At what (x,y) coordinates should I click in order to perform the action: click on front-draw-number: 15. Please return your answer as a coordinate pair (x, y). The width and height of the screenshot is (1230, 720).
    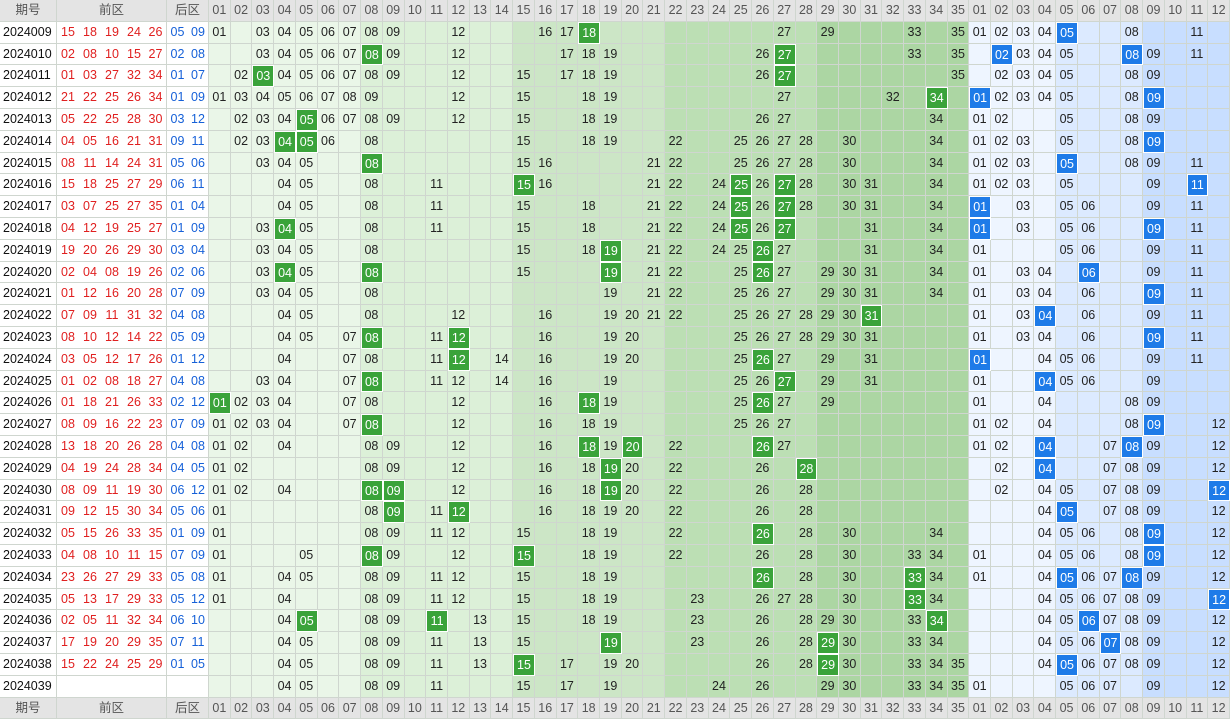
    Looking at the image, I should click on (90, 534).